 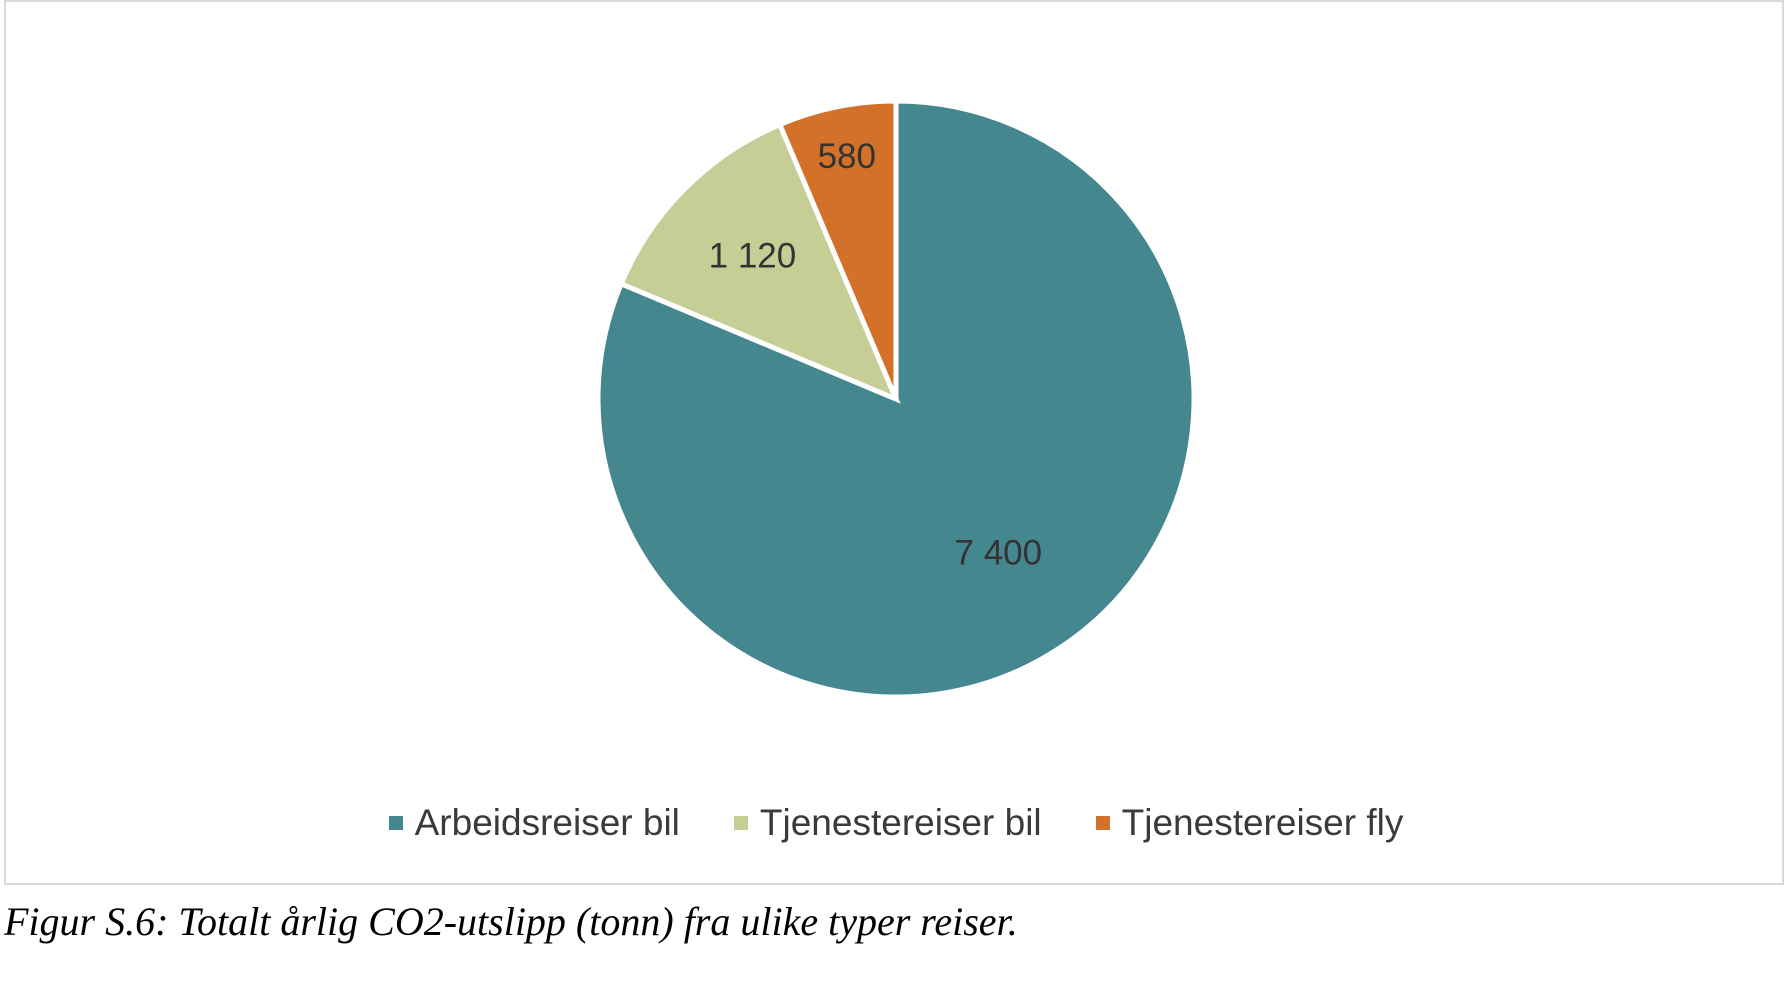 I want to click on legend-label-tjenestereiser-bil: Tjenestereiser bil, so click(x=900, y=822).